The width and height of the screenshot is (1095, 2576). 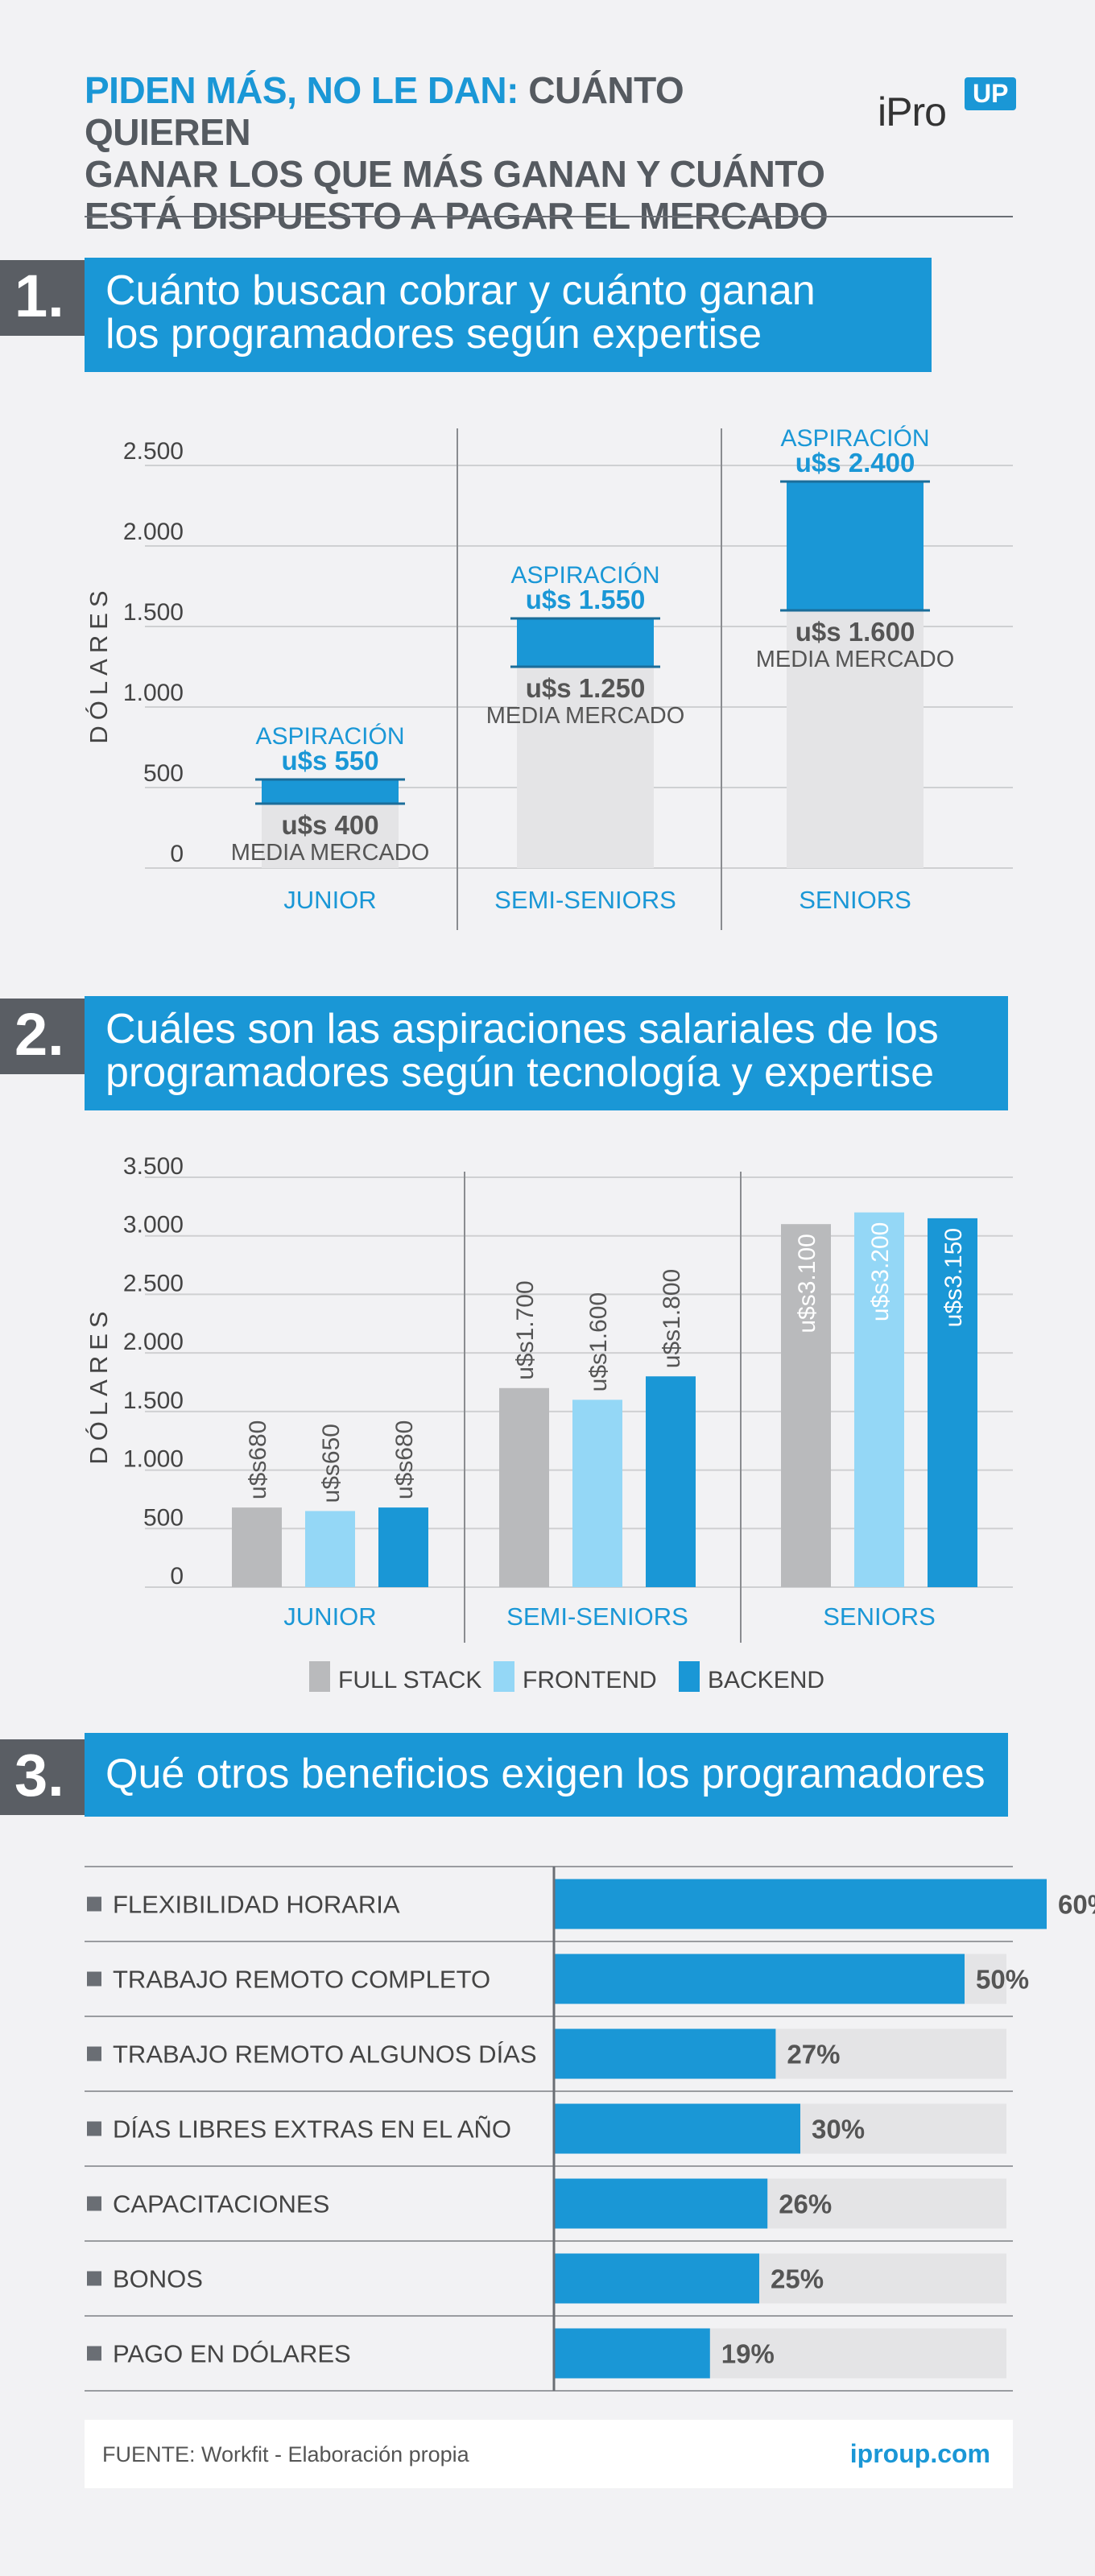 What do you see at coordinates (880, 1271) in the screenshot?
I see `data-label: u$s3.200` at bounding box center [880, 1271].